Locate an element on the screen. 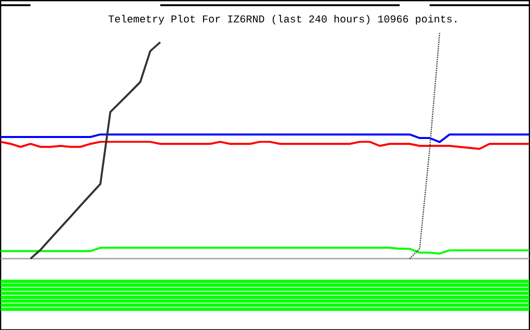 The height and width of the screenshot is (330, 530). text: Telemetry Plot For IZ6RND (last 240 hours) 10966 points. is located at coordinates (282, 19).